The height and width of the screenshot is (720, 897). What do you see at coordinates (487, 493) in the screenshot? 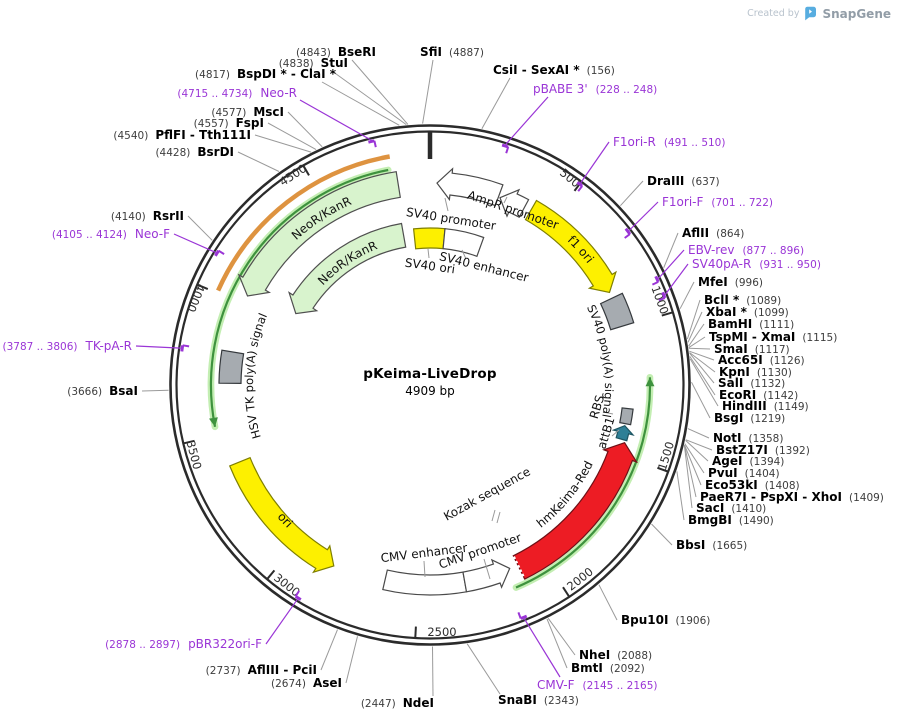
I see `feature-label-kozak: Kozak sequence` at bounding box center [487, 493].